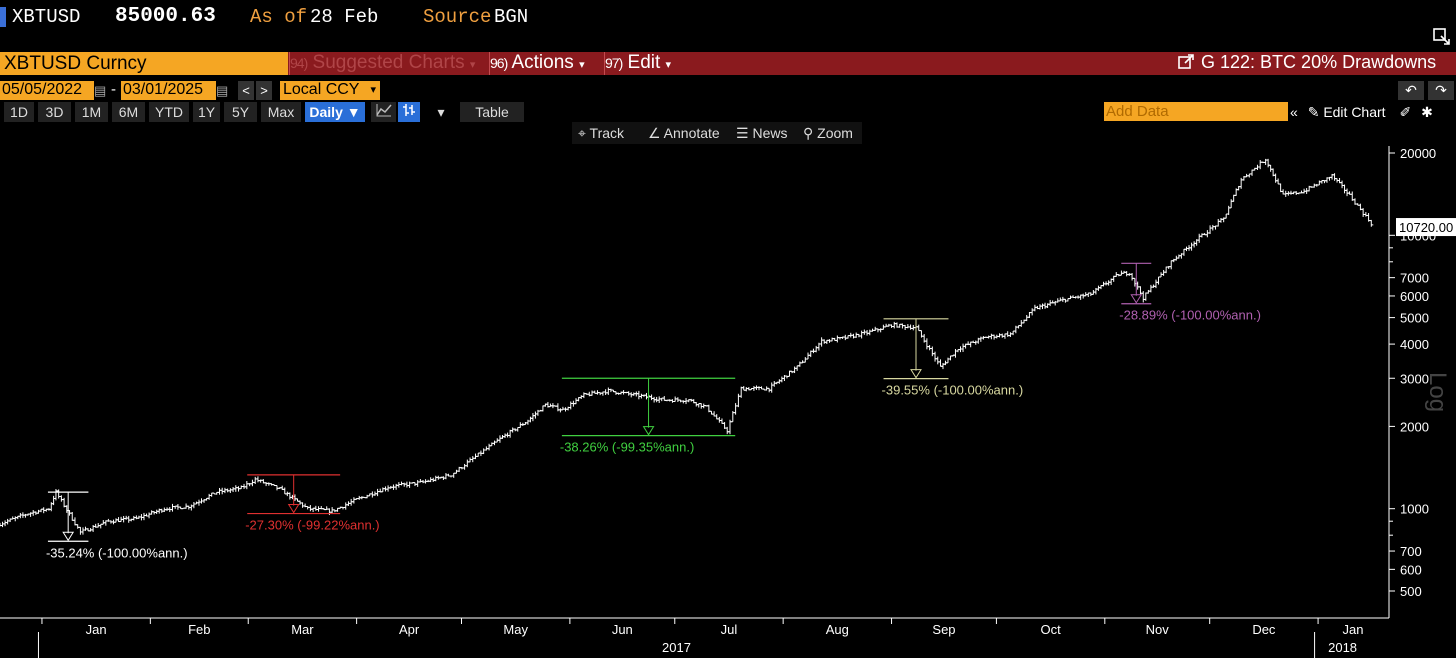 The width and height of the screenshot is (1456, 658). Describe the element at coordinates (728, 22) in the screenshot. I see `security-header: XBTUSD 85000.63 As of 28 Feb Source BGN` at that location.